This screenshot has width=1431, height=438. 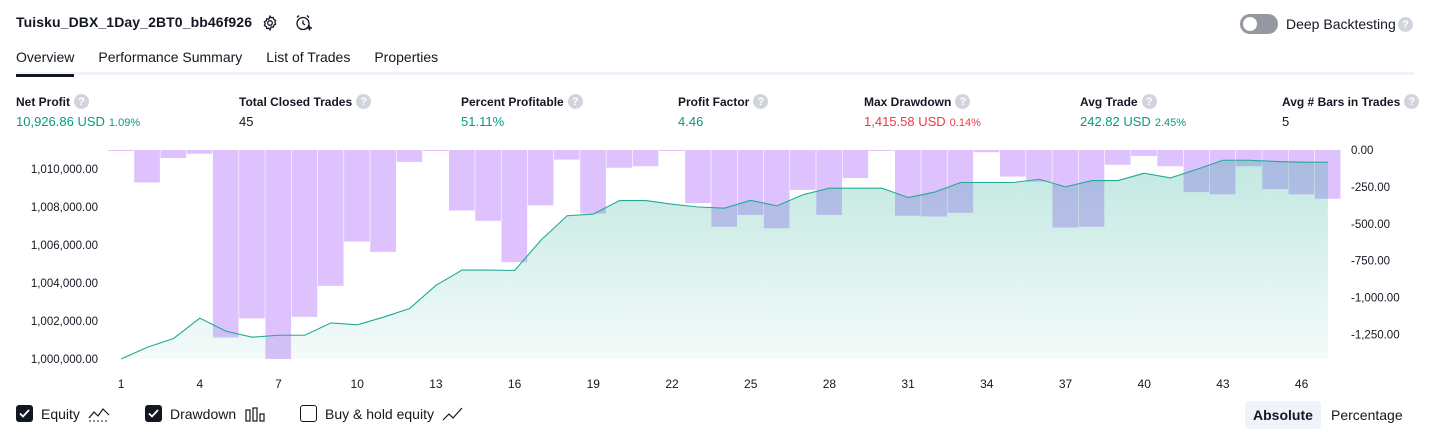 What do you see at coordinates (99, 414) in the screenshot?
I see `area-chart-icon` at bounding box center [99, 414].